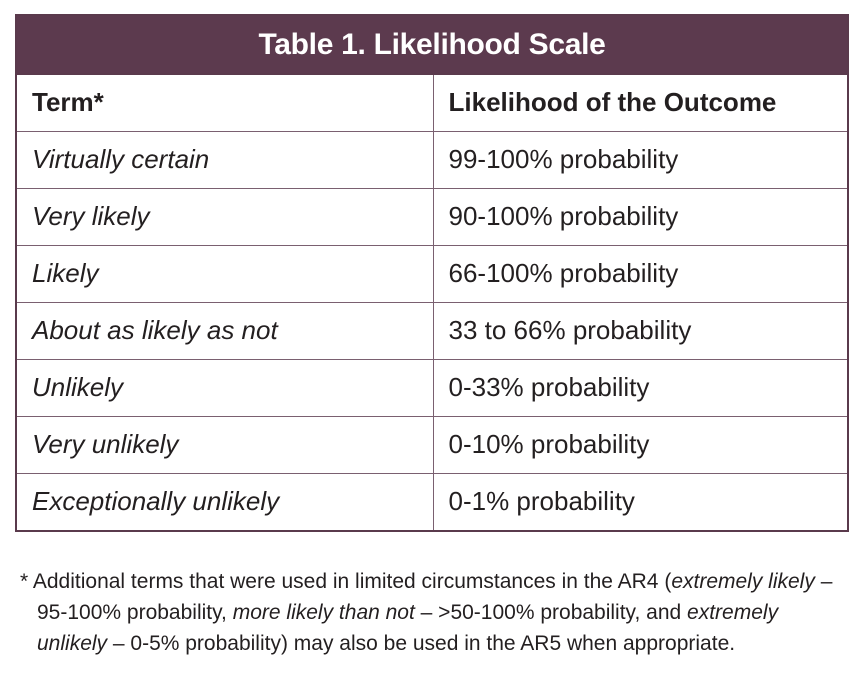 This screenshot has width=864, height=690. I want to click on footnote-marker: *, so click(24, 581).